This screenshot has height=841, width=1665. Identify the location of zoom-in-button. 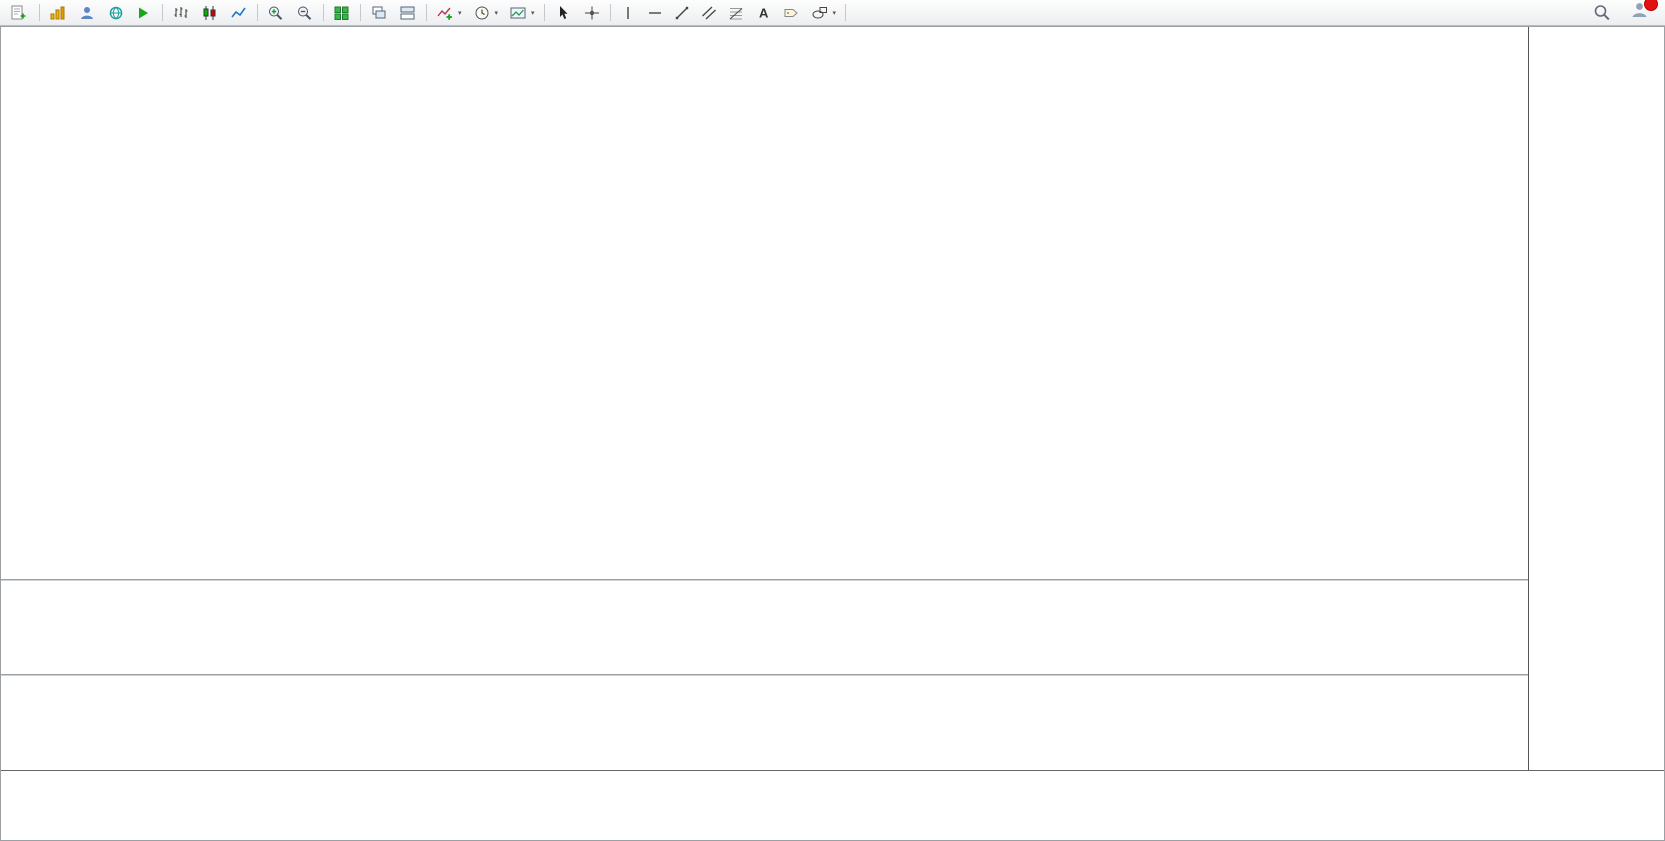
(276, 13).